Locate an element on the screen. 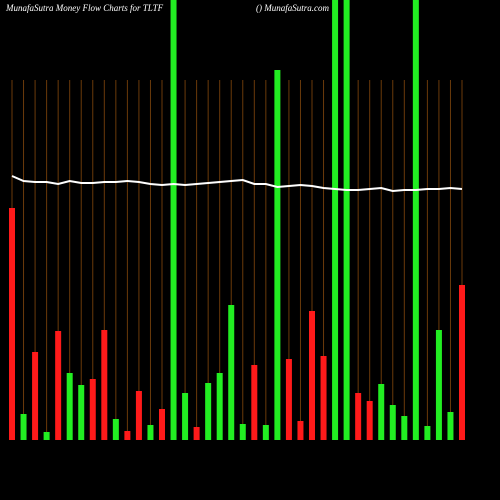 The height and width of the screenshot is (500, 500). chart-title: MunafaSutra Money Flow Charts for TLTF is located at coordinates (84, 8).